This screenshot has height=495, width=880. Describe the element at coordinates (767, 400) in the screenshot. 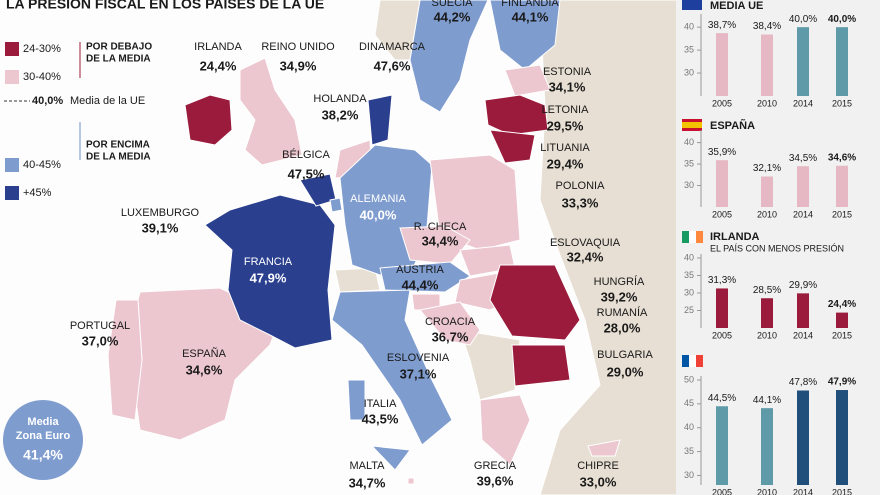

I see `data-label: 44,1%` at that location.